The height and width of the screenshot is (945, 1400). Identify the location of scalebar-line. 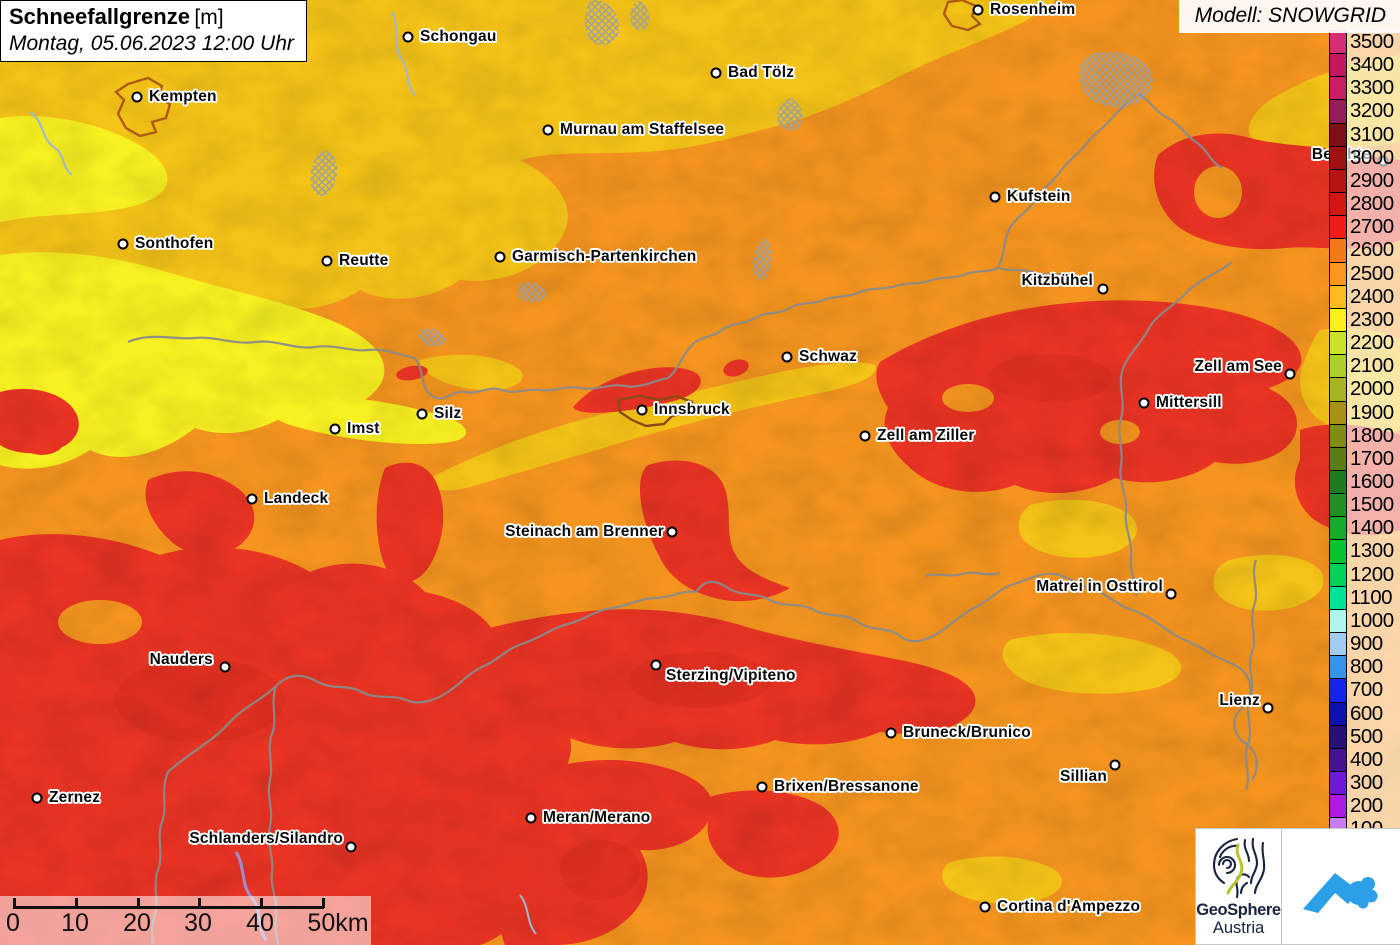
(168, 907).